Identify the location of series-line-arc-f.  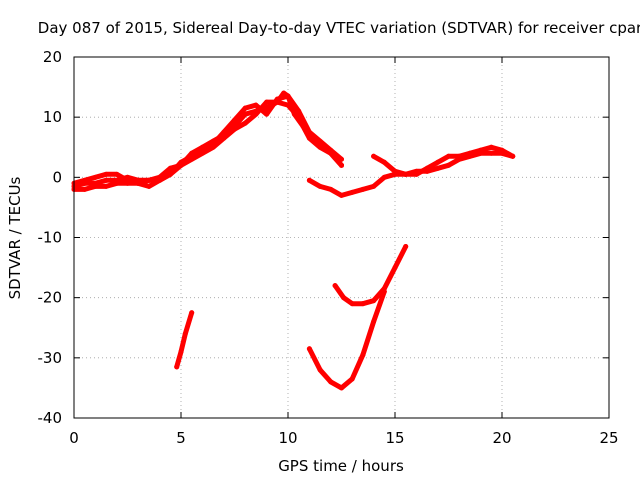
(370, 275).